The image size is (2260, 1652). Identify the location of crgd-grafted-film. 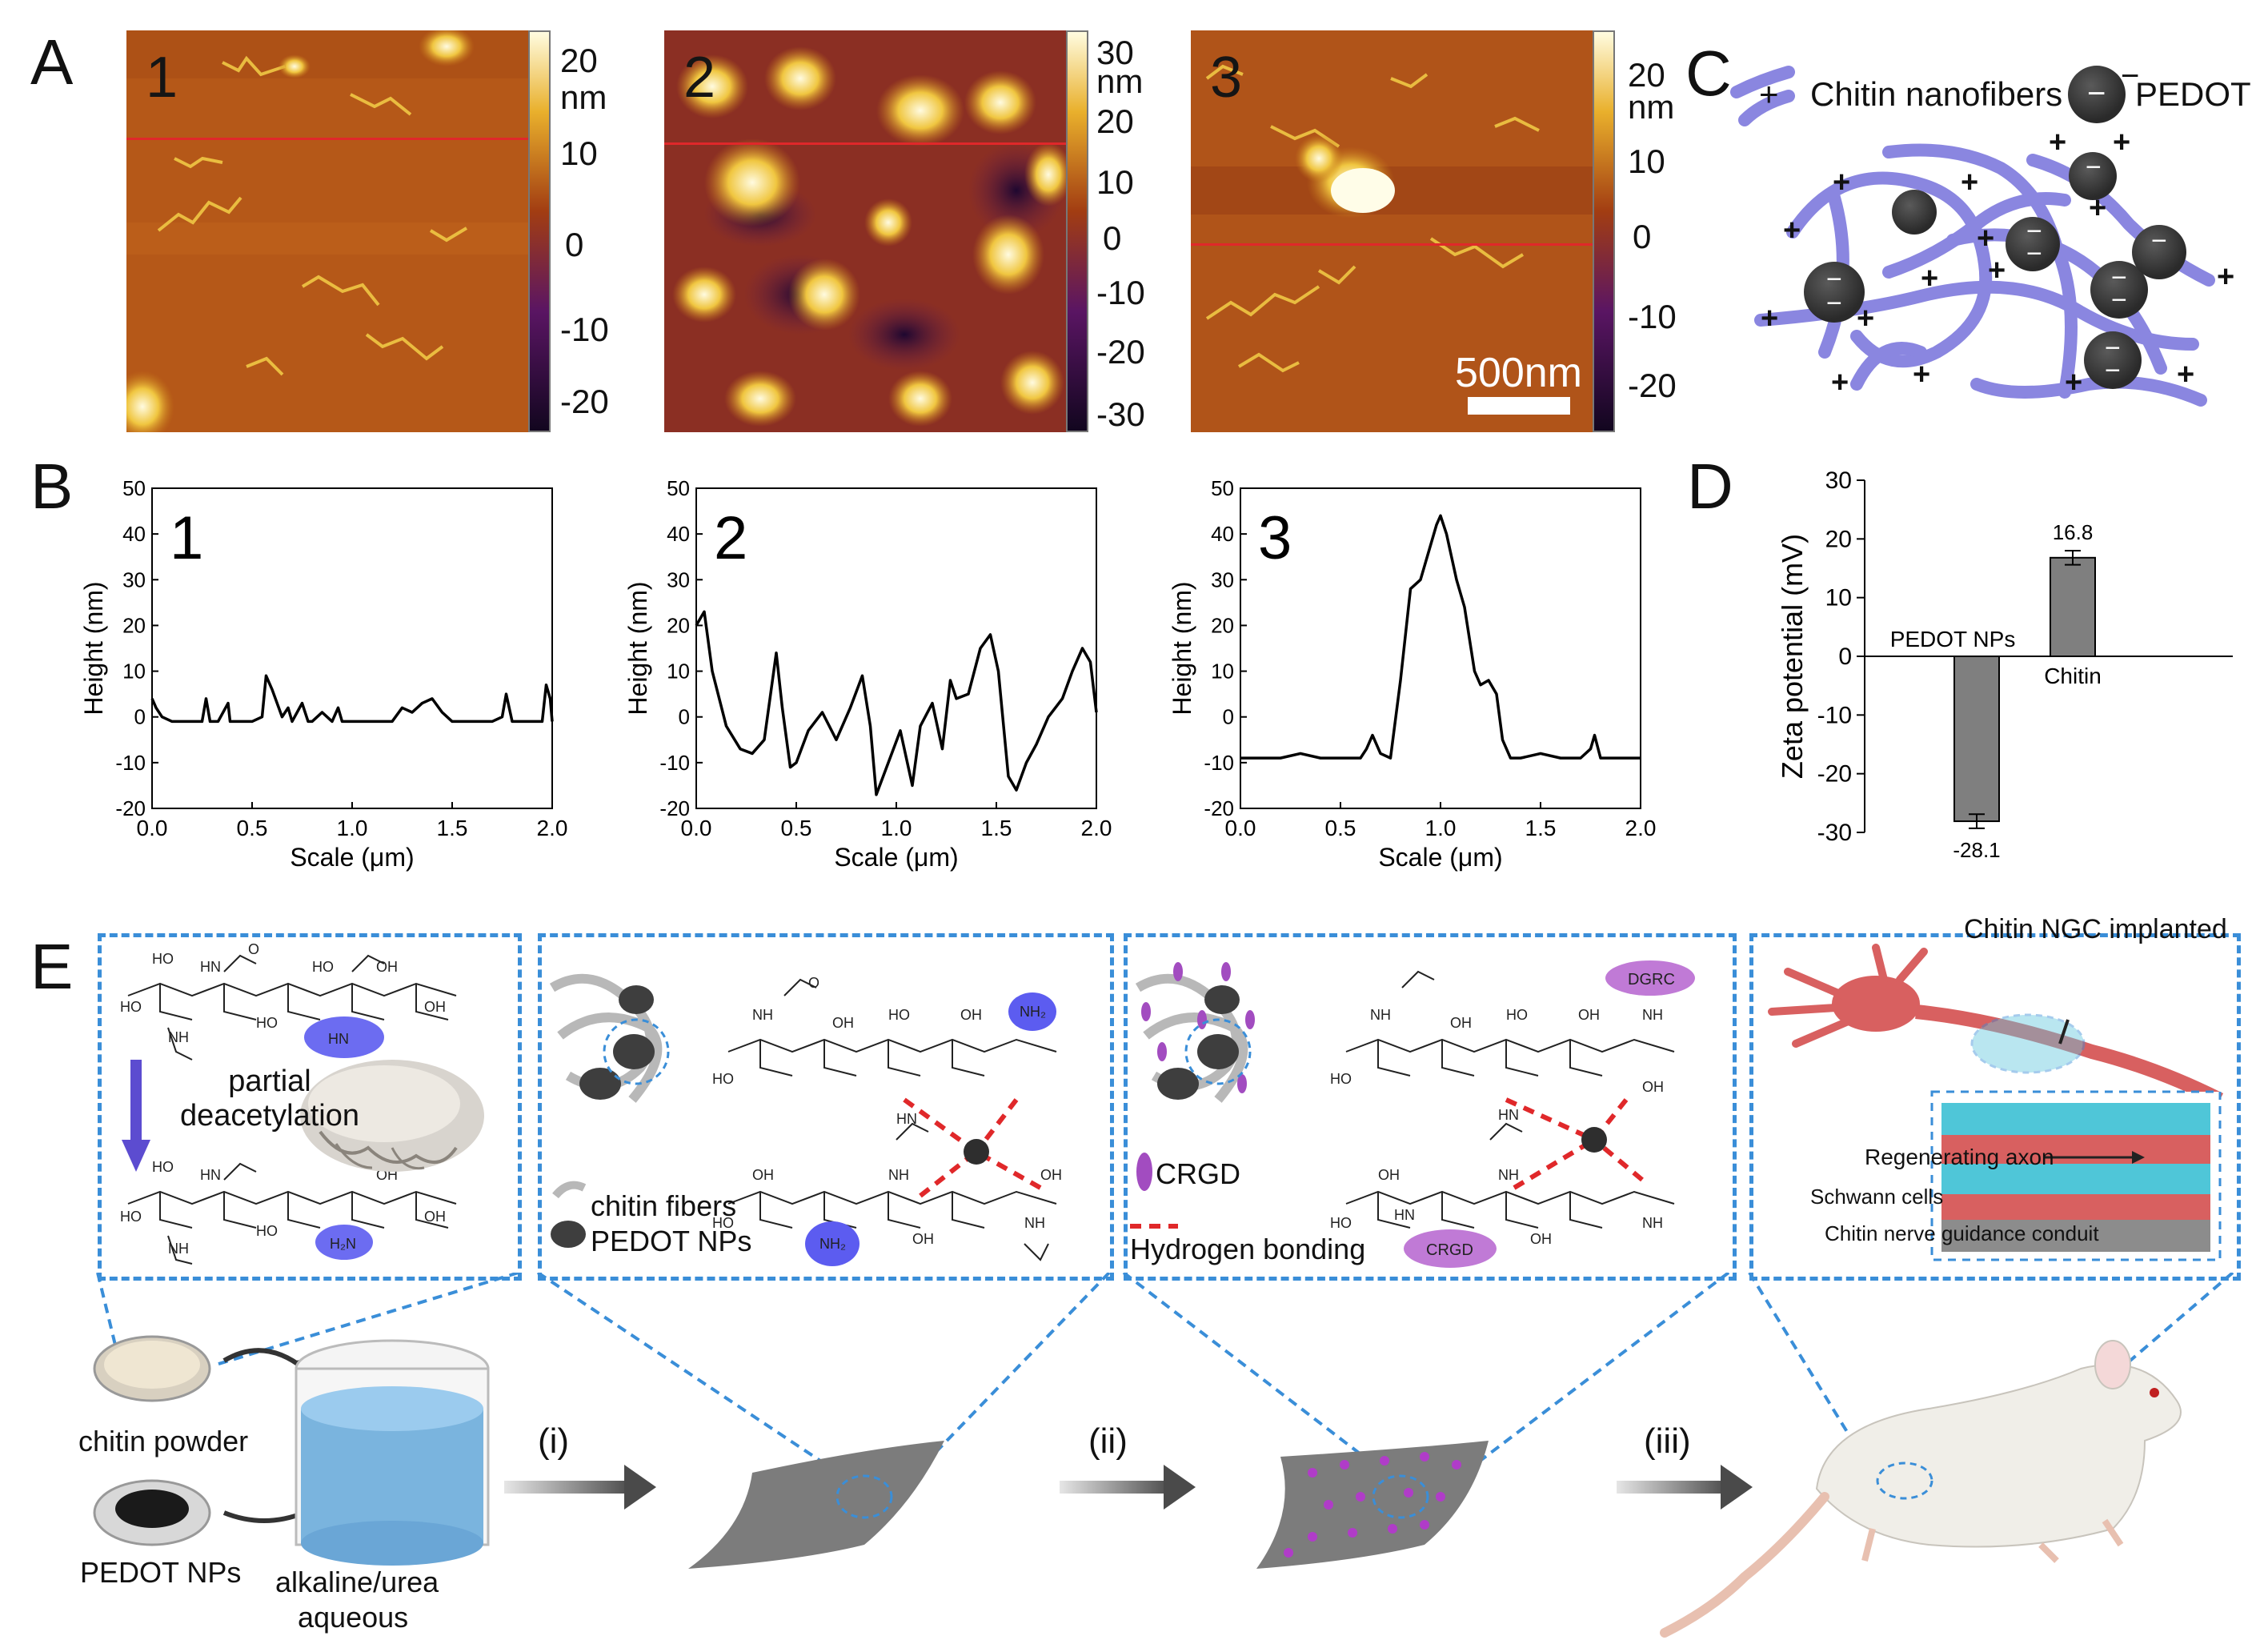
(1372, 1505).